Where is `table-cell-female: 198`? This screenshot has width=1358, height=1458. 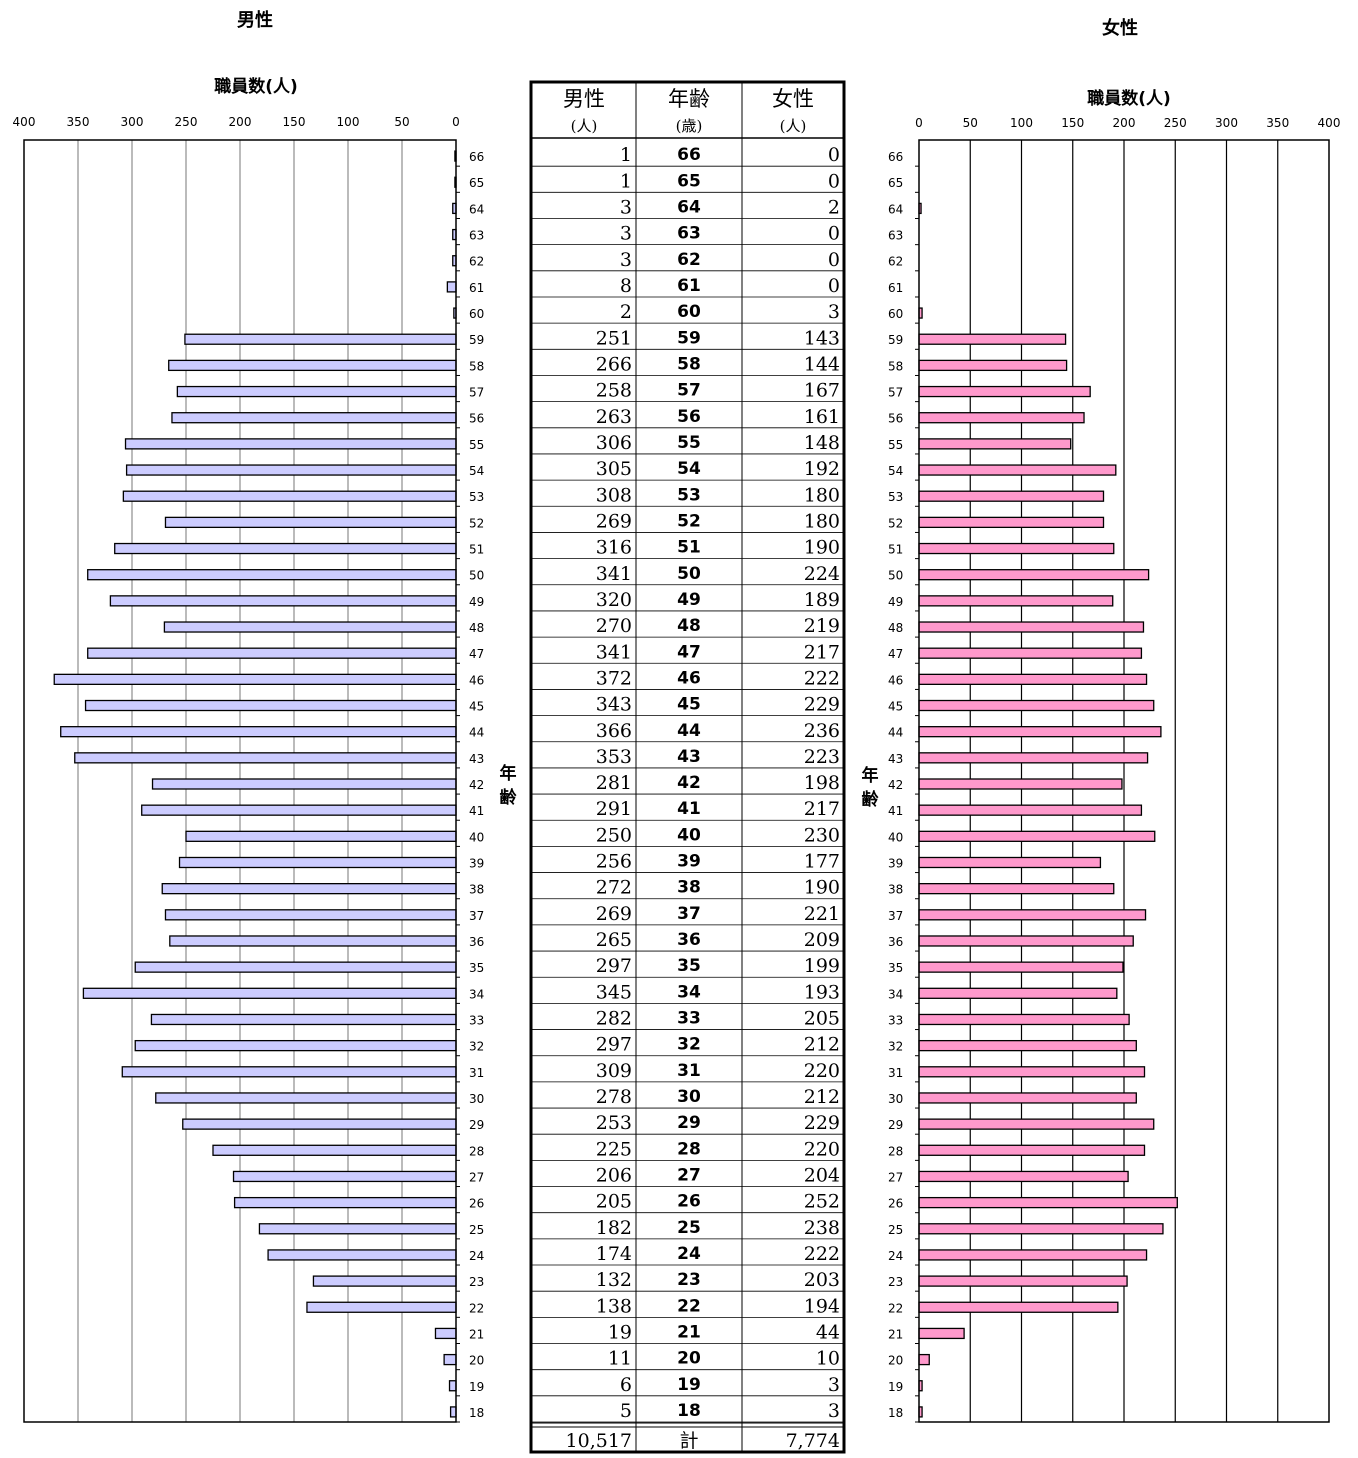
table-cell-female: 198 is located at coordinates (822, 783).